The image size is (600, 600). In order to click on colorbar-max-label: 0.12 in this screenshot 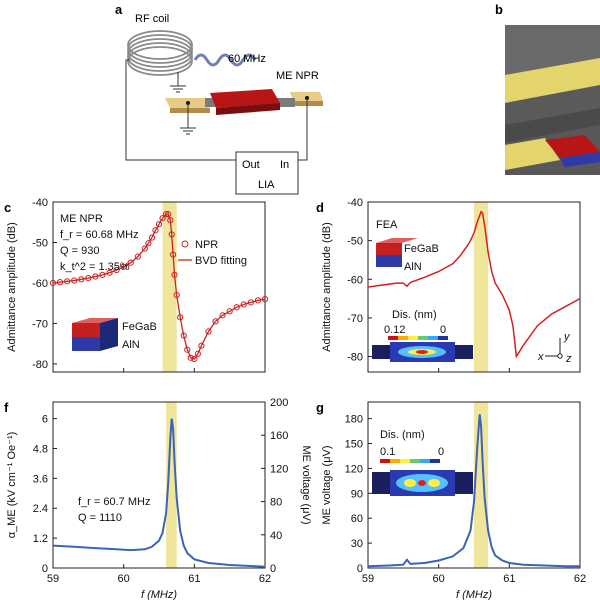, I will do `click(394, 330)`.